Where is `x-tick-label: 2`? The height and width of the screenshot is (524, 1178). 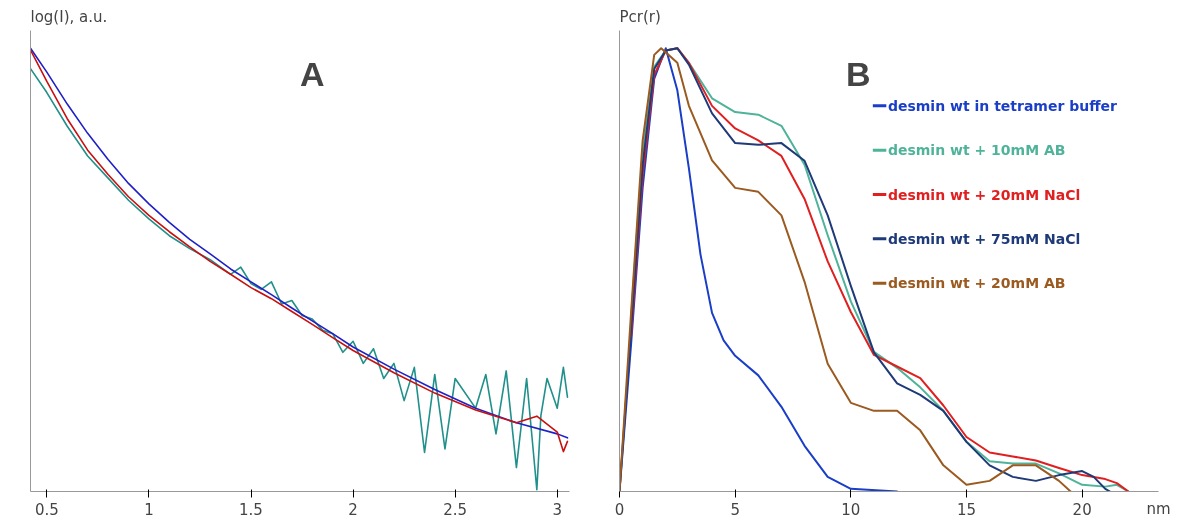
x-tick-label: 2 is located at coordinates (353, 509).